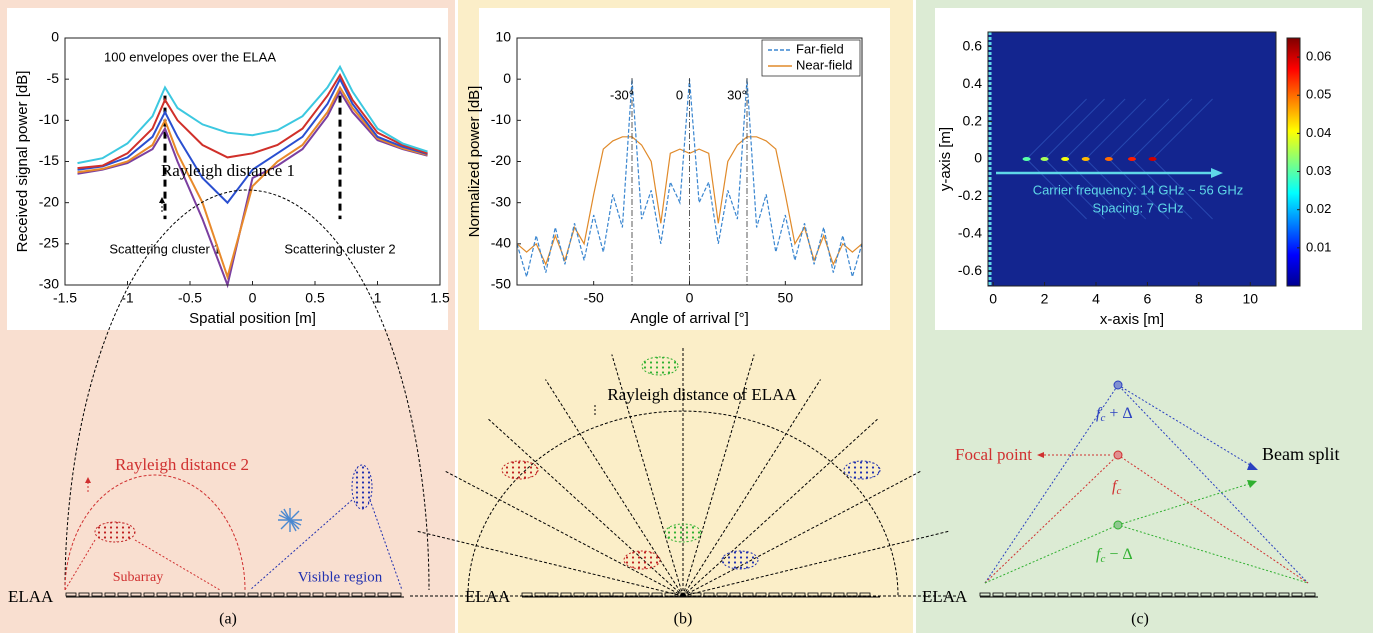 This screenshot has width=1373, height=633. What do you see at coordinates (49, 243) in the screenshot?
I see `y-tick-label: -25` at bounding box center [49, 243].